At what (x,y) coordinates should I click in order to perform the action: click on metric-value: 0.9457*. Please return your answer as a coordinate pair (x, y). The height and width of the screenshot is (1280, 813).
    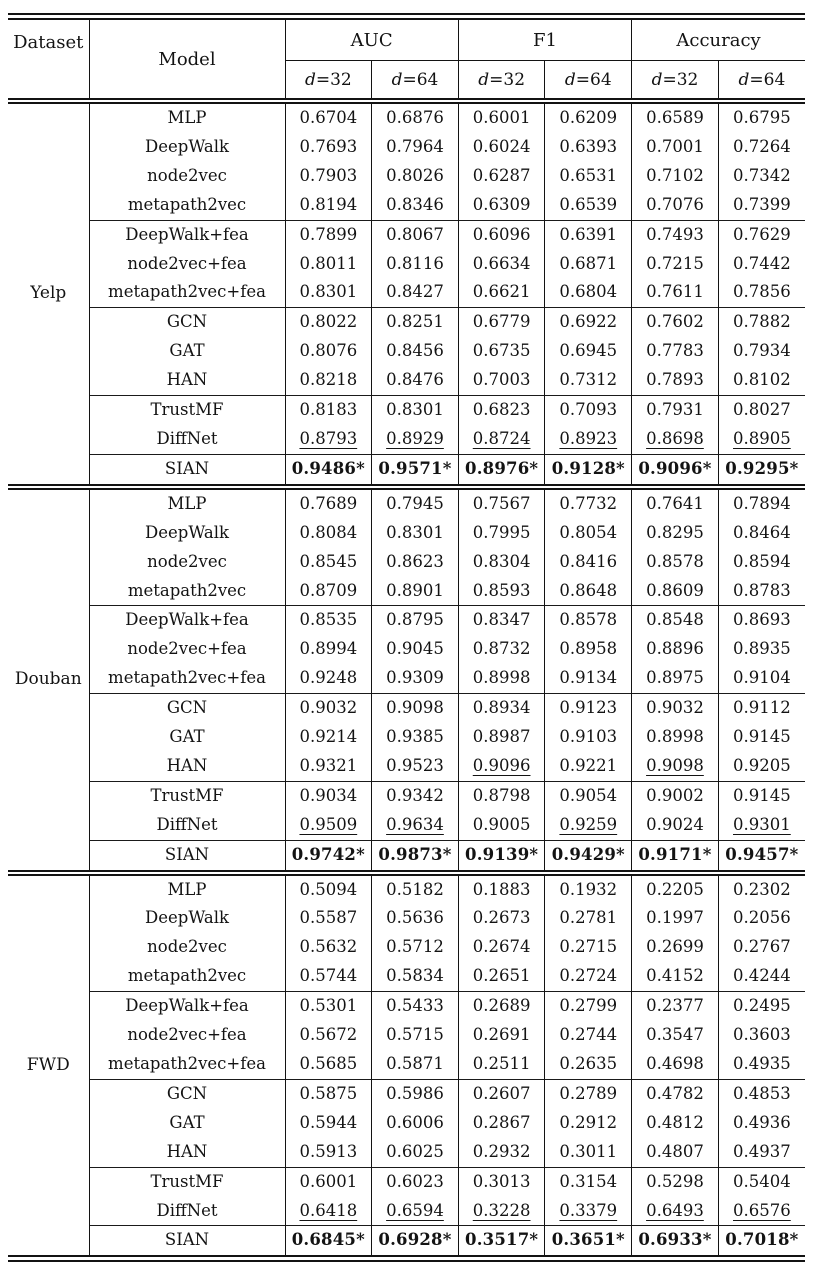
    Looking at the image, I should click on (762, 854).